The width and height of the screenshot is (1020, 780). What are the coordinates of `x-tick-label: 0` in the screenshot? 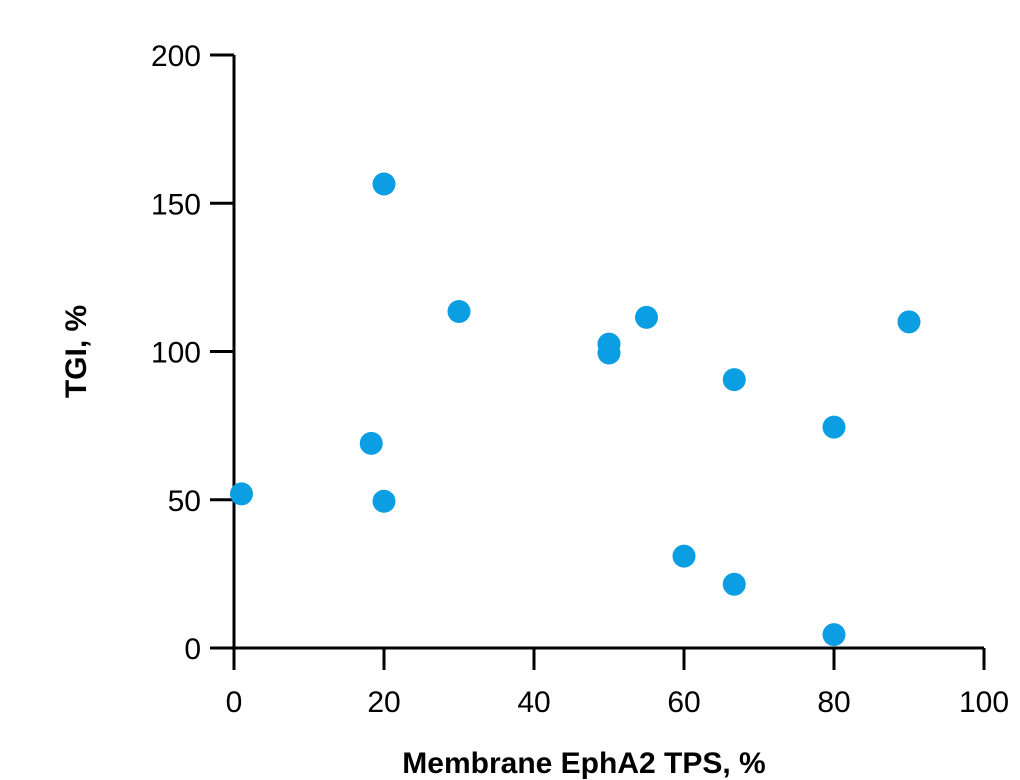 It's located at (234, 702).